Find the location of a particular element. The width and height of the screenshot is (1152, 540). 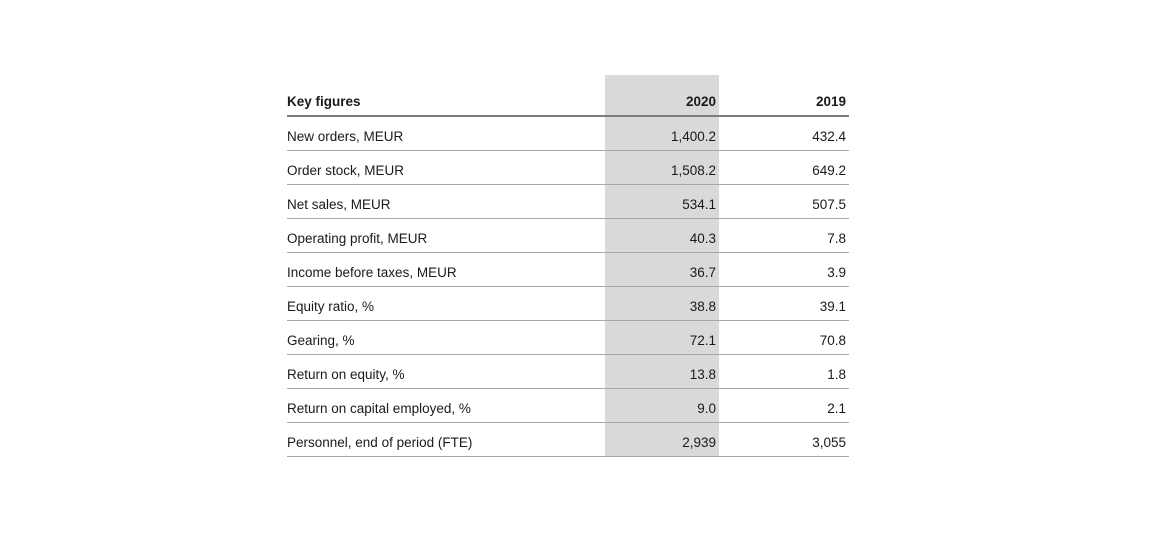

row-label: Return on equity, % is located at coordinates (446, 371).